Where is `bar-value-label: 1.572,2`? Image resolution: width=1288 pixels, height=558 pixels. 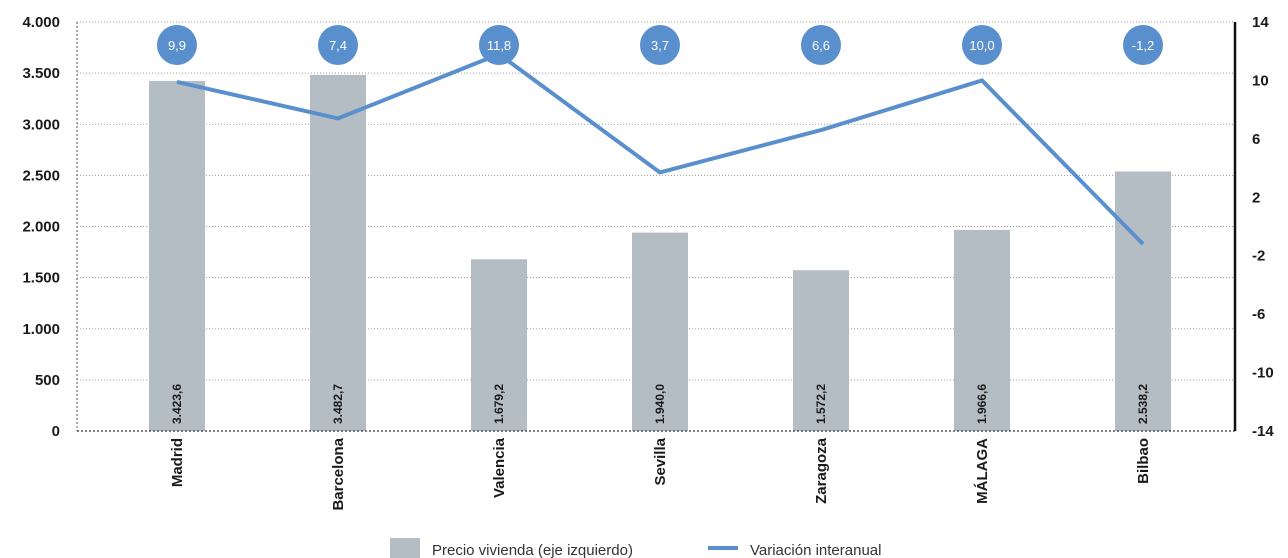
bar-value-label: 1.572,2 is located at coordinates (821, 404).